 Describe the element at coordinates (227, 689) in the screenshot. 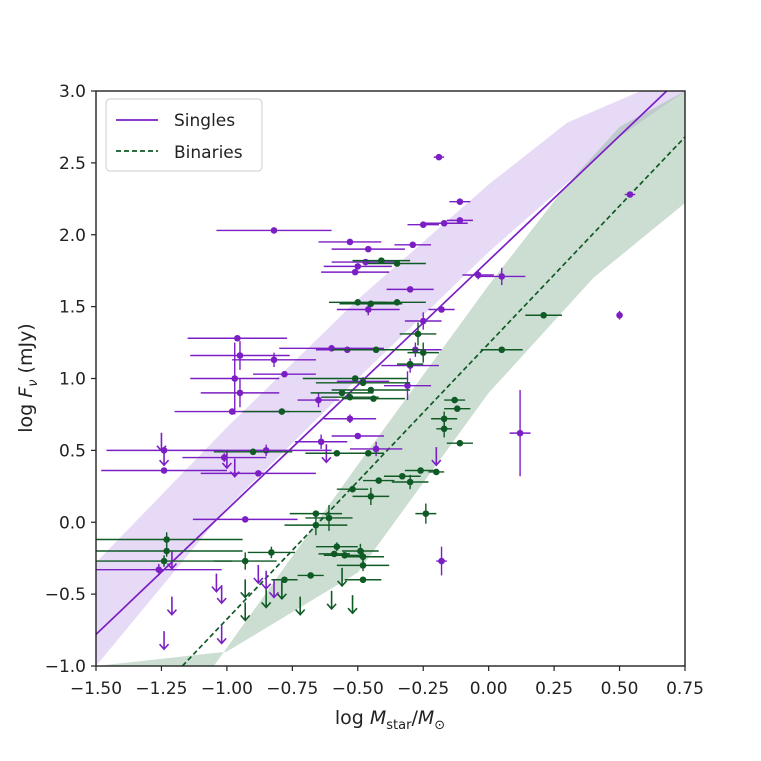

I see `x-tick-label: −1.00` at that location.